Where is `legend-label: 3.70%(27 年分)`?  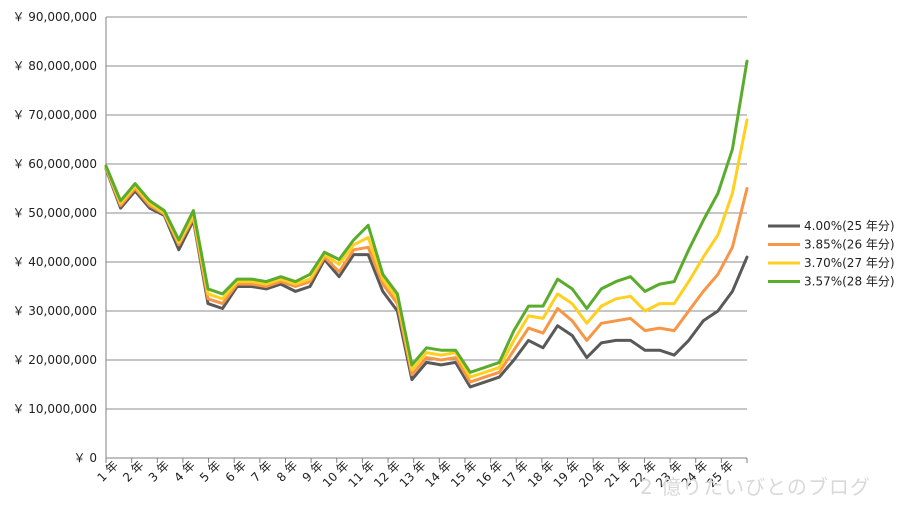 legend-label: 3.70%(27 年分) is located at coordinates (849, 263).